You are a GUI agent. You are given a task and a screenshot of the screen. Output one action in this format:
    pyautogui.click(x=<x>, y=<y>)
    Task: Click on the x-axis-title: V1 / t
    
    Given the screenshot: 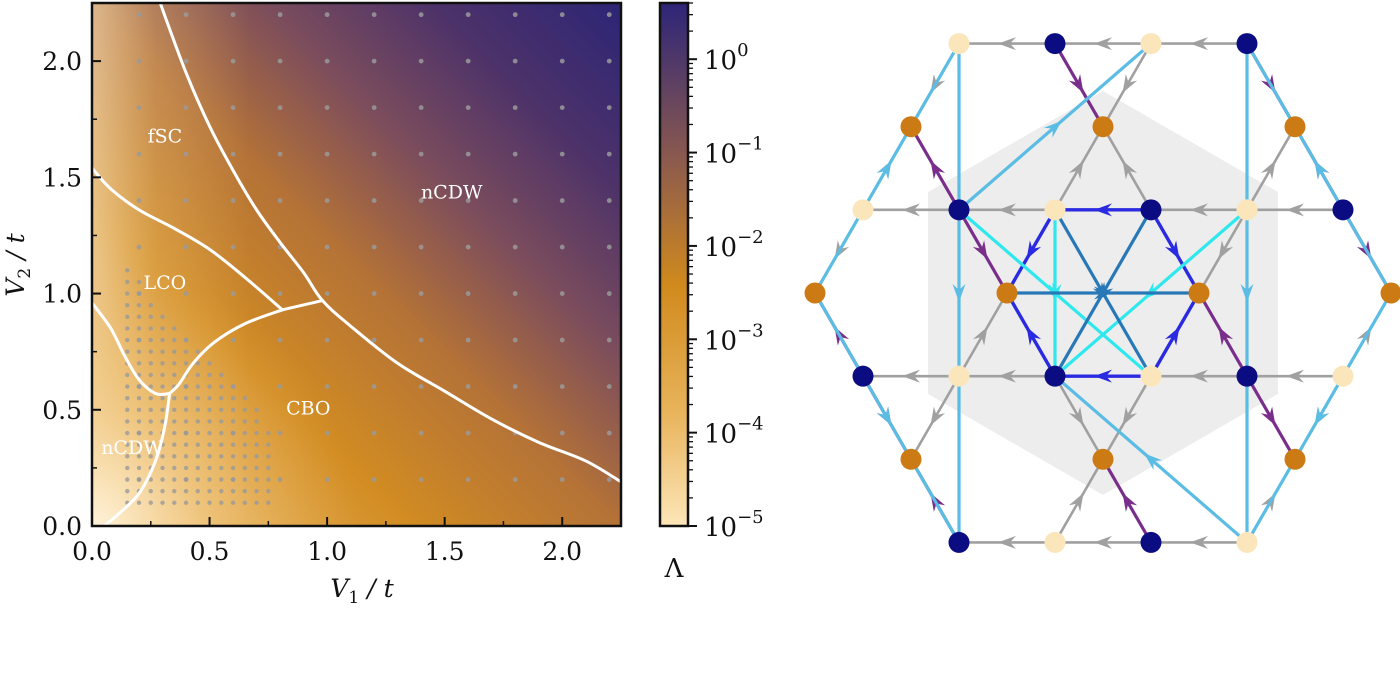 What is the action you would take?
    pyautogui.click(x=362, y=591)
    